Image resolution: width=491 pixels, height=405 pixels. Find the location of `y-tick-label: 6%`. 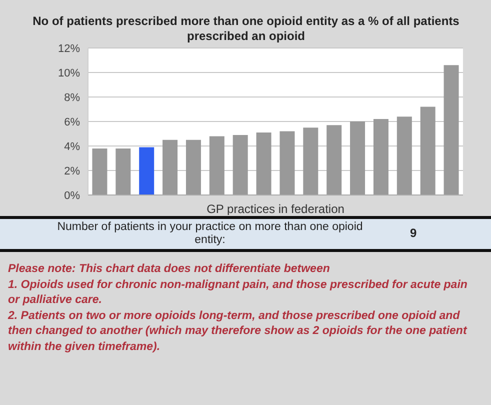

y-tick-label: 6% is located at coordinates (72, 122).